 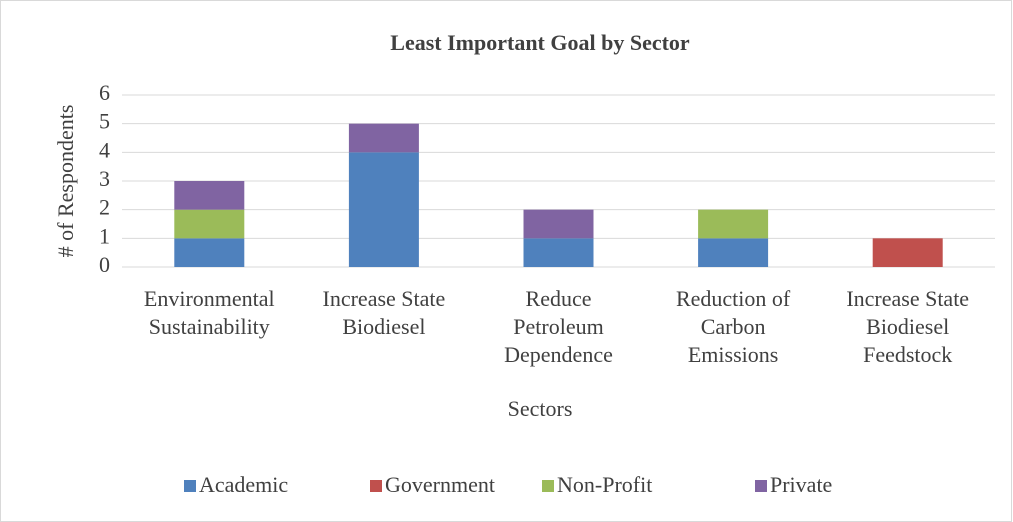 I want to click on legend-label: Government, so click(x=440, y=484).